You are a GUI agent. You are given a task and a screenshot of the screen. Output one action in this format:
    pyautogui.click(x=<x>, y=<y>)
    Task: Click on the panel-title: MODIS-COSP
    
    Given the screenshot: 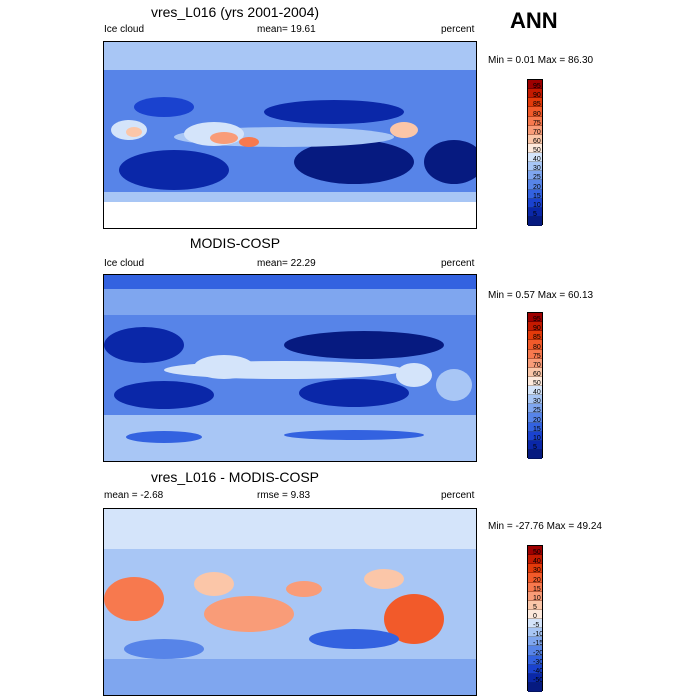 What is the action you would take?
    pyautogui.click(x=235, y=243)
    